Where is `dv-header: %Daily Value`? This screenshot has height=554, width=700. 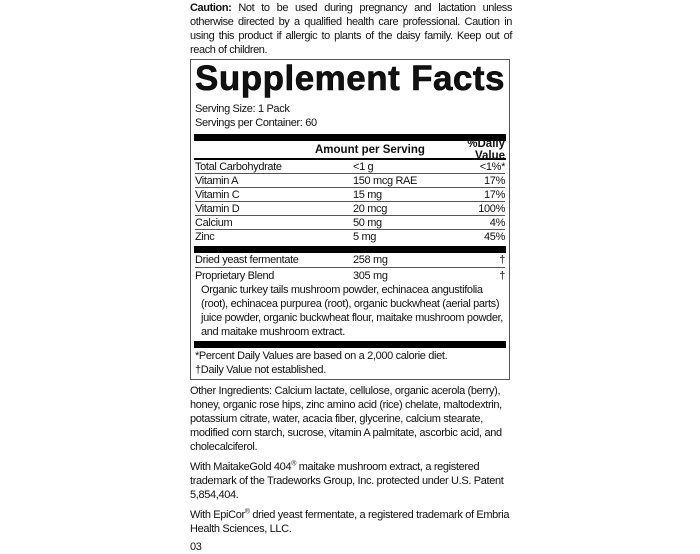
dv-header: %Daily Value is located at coordinates (486, 149).